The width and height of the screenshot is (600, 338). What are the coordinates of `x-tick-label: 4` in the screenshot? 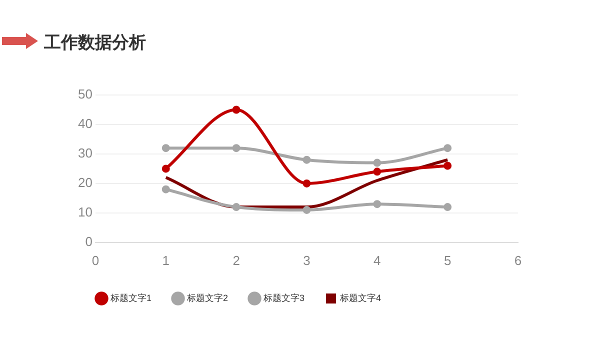 It's located at (377, 260).